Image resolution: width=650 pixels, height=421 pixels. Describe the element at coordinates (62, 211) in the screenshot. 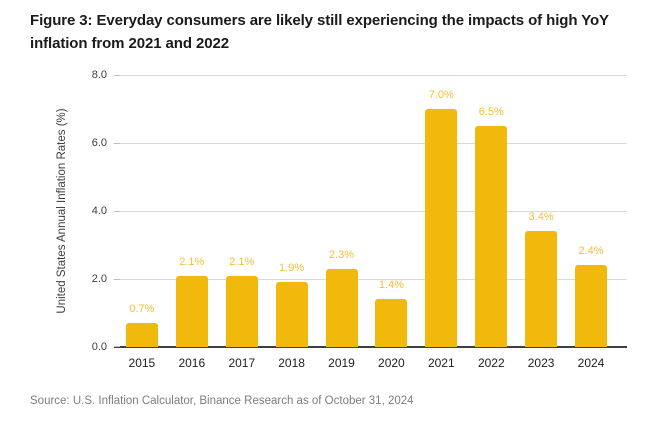

I see `y-axis-title: United States Annual Inflation Rates (%)` at that location.